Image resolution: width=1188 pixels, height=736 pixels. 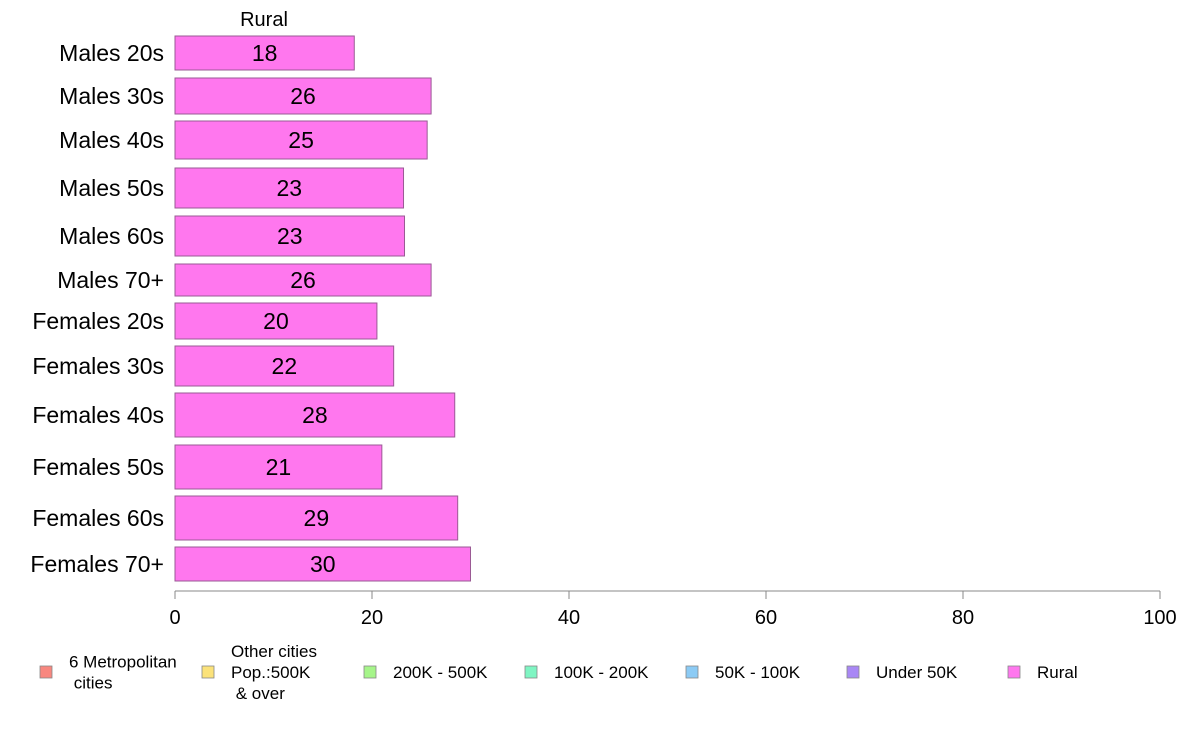 I want to click on legend-label: 6 Metropolitan cities, so click(x=123, y=673).